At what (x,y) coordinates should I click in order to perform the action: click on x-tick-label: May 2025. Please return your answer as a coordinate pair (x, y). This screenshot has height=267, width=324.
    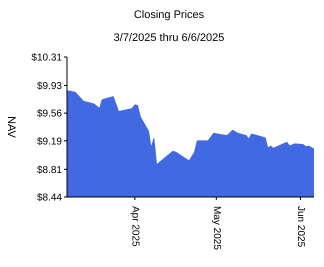
    Looking at the image, I should click on (216, 228).